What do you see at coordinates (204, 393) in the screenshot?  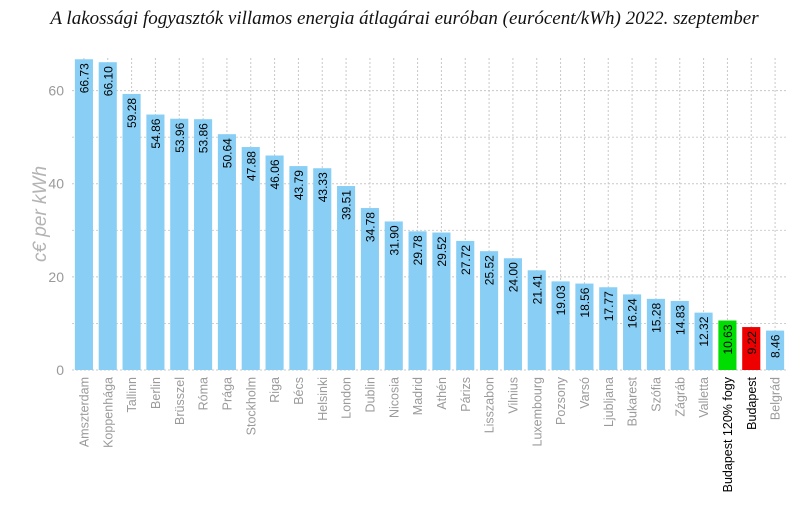 I see `x-tick-label: Róma` at bounding box center [204, 393].